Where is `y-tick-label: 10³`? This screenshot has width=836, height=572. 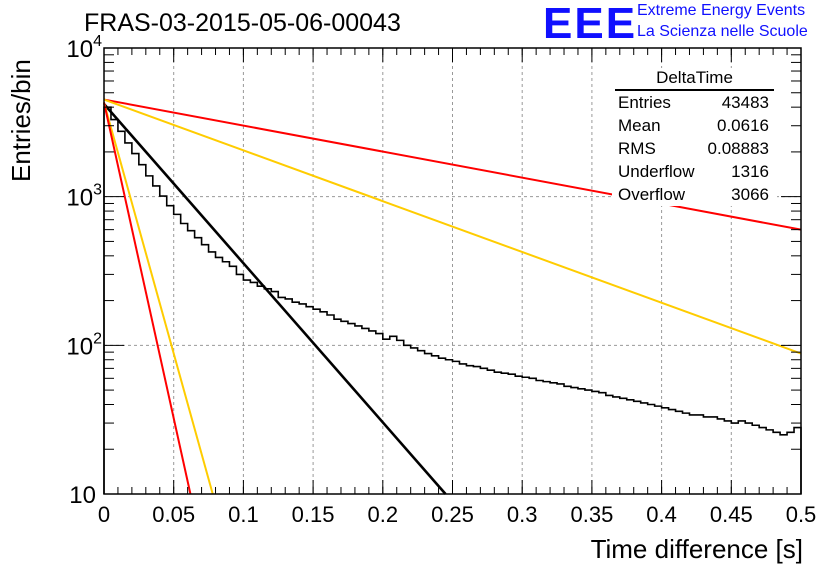 y-tick-label: 10³ is located at coordinates (84, 197).